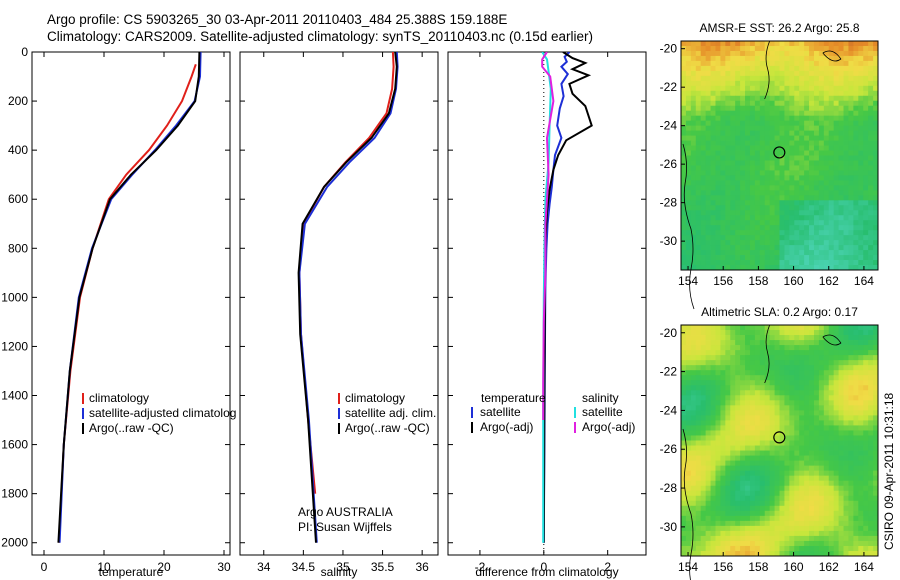  I want to click on x-tick-label: 34.5, so click(304, 567).